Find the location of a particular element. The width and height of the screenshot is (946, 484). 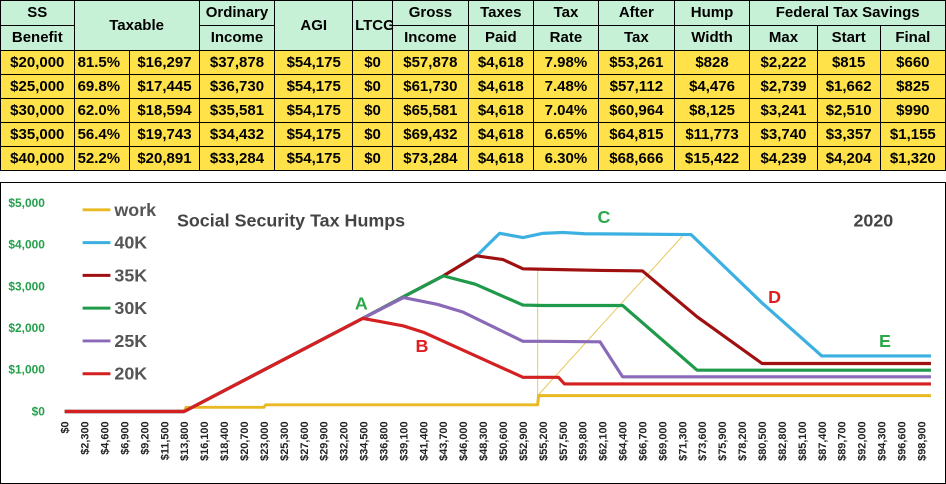

x-tick-label: $18,400 is located at coordinates (225, 440).